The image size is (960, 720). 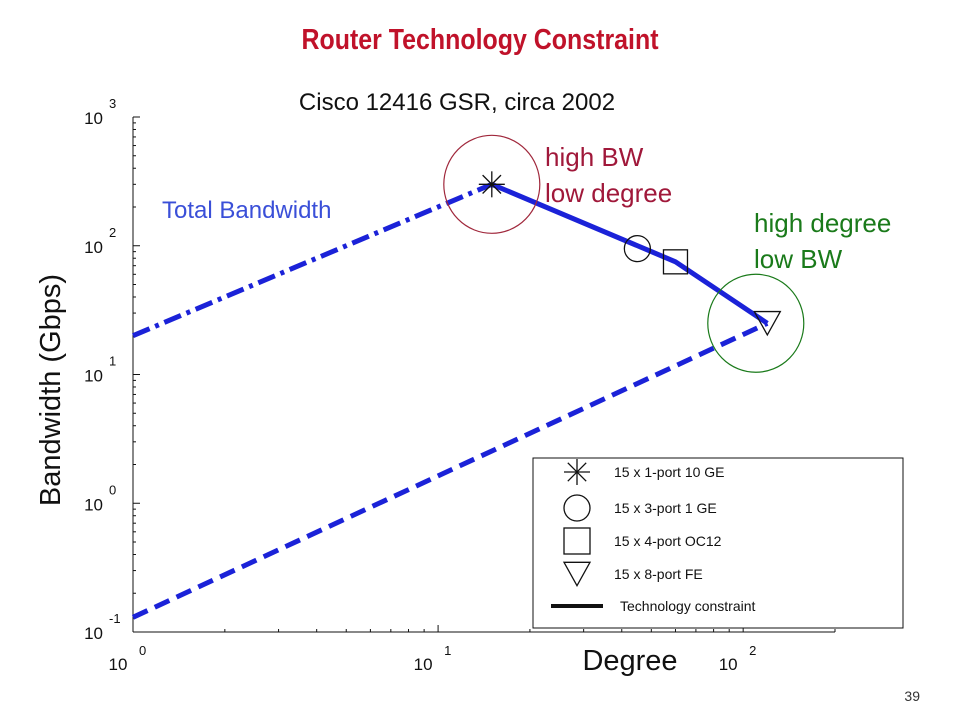 I want to click on legend-symbol-square, so click(x=577, y=541).